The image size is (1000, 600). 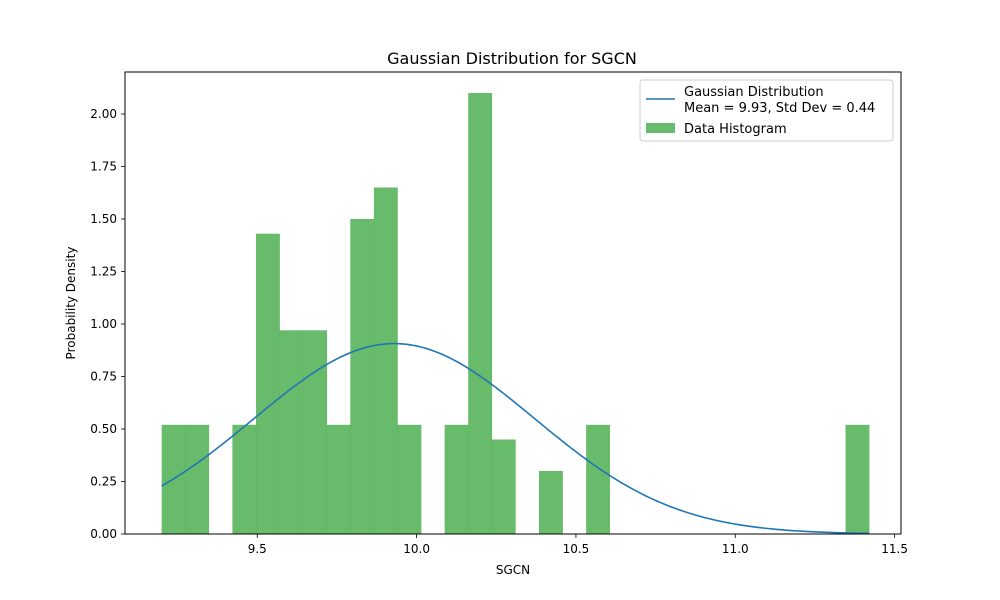 I want to click on y-tick-label: 2.00, so click(x=103, y=114).